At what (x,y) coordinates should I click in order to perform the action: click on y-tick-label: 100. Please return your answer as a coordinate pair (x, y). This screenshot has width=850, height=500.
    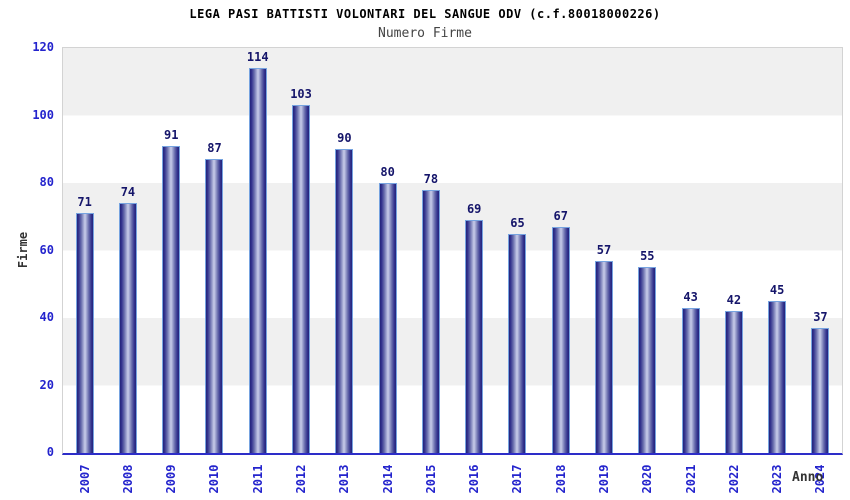
    Looking at the image, I should click on (43, 114).